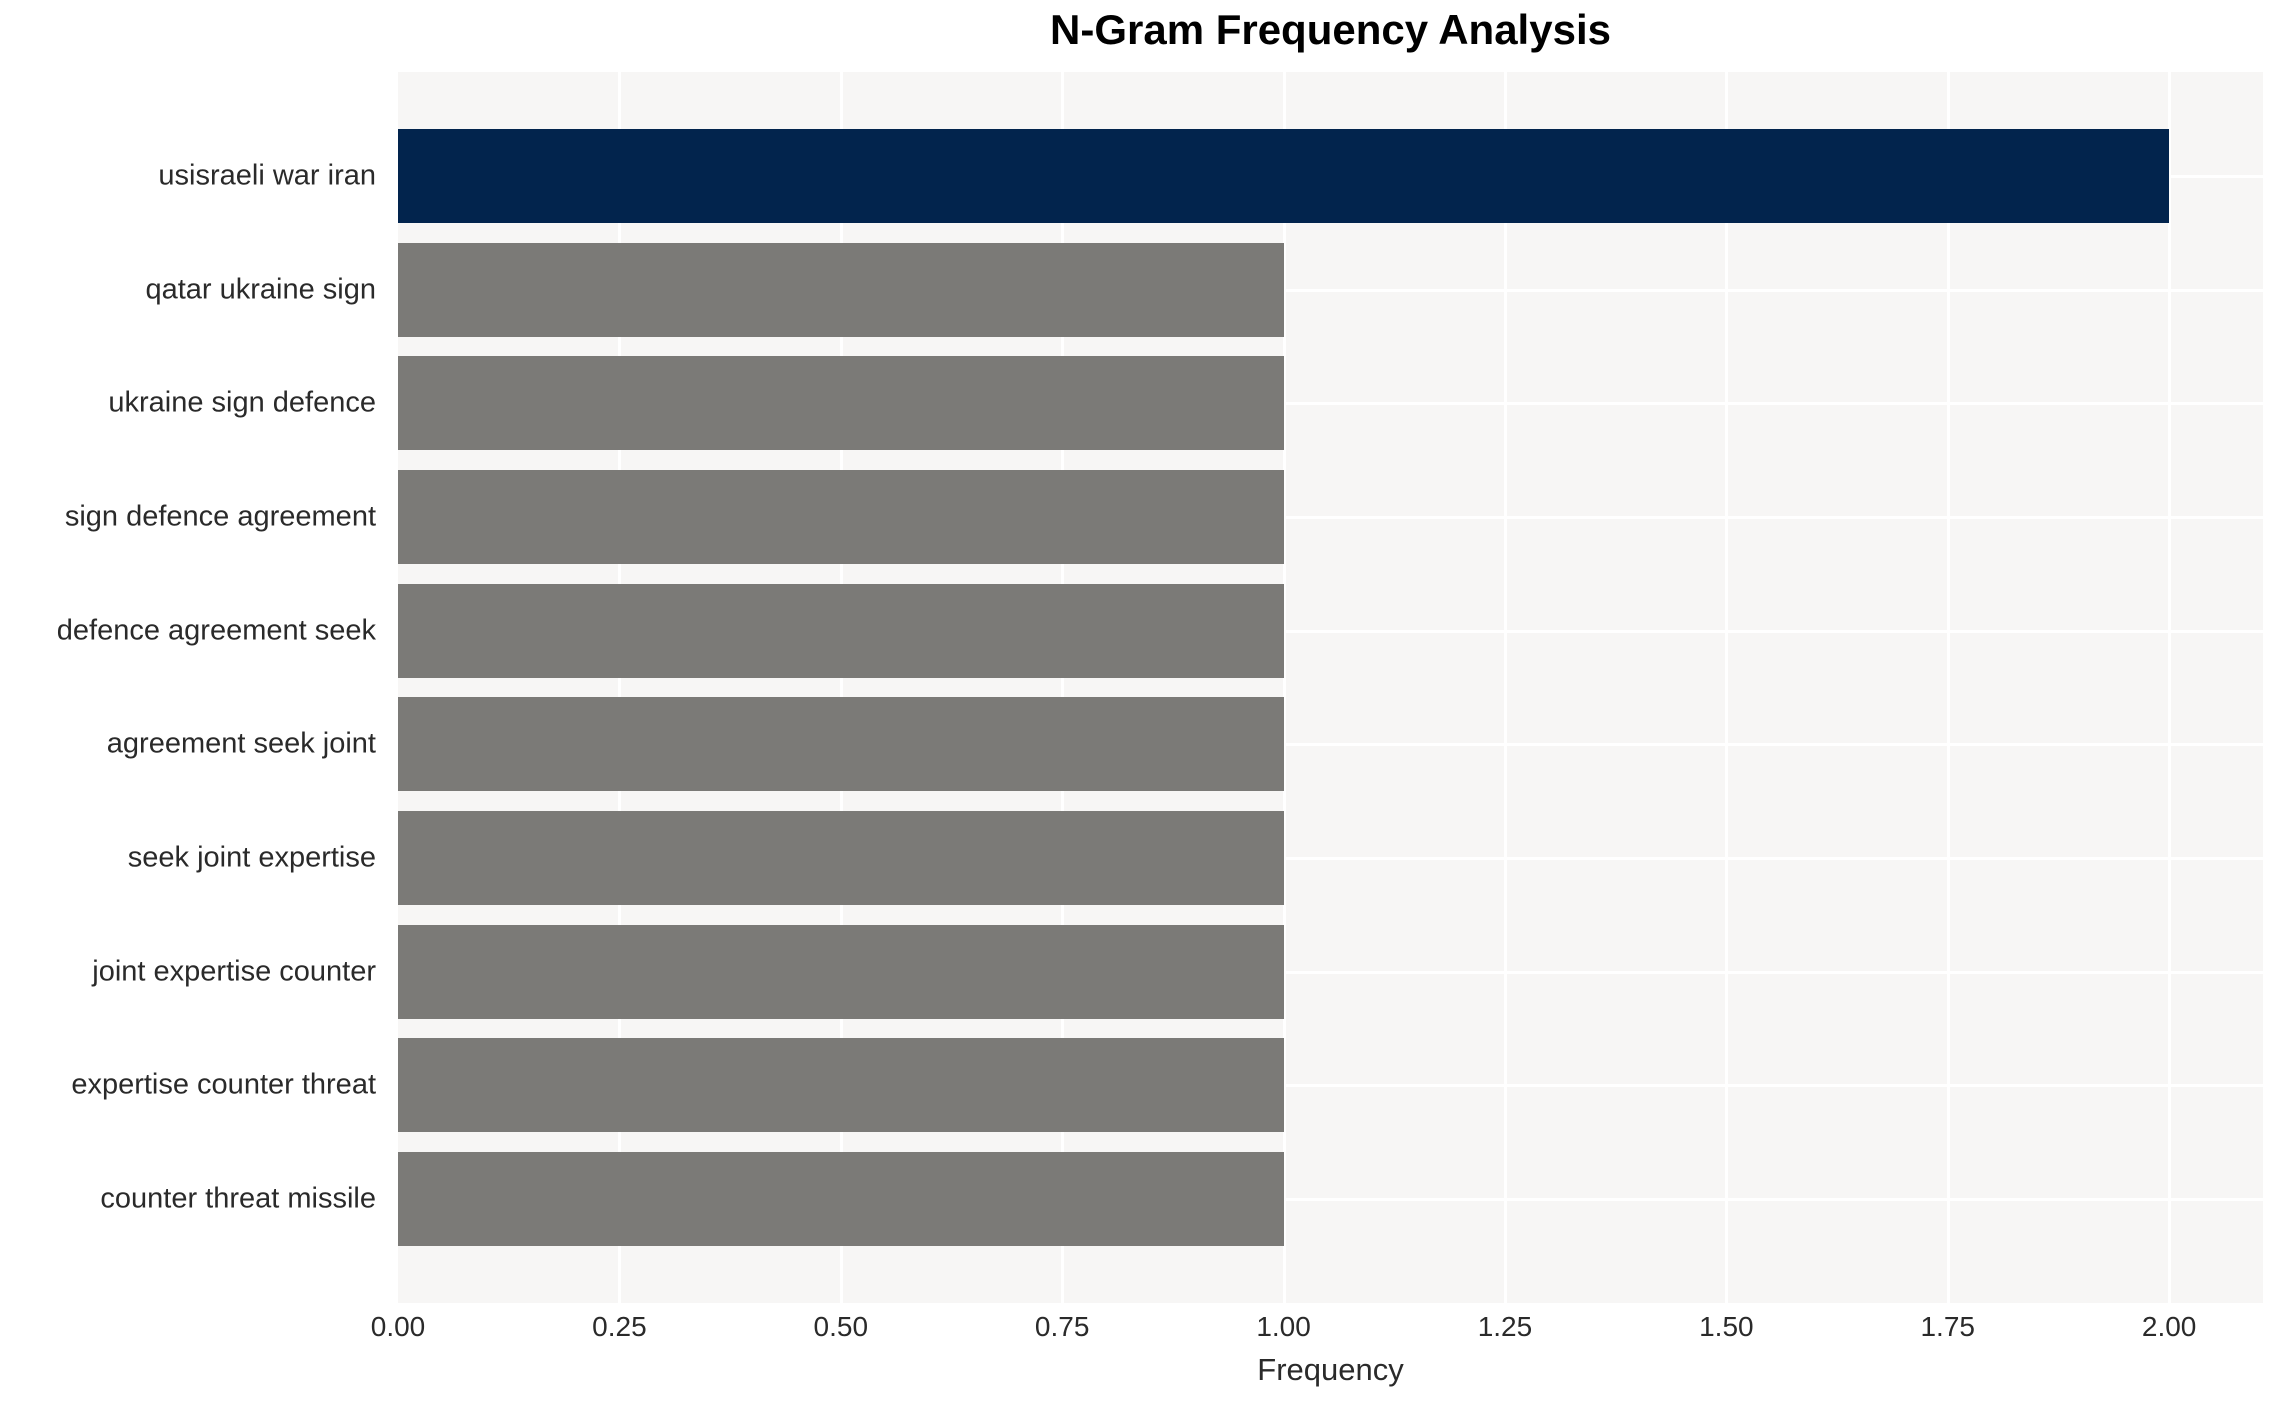  I want to click on y-tick-label: counter threat missile, so click(238, 1198).